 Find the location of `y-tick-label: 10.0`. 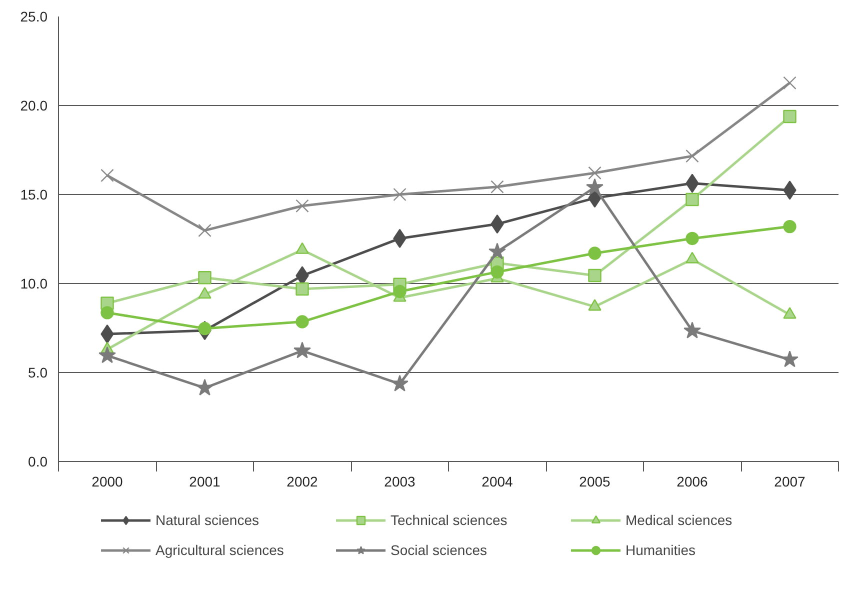

y-tick-label: 10.0 is located at coordinates (34, 284).